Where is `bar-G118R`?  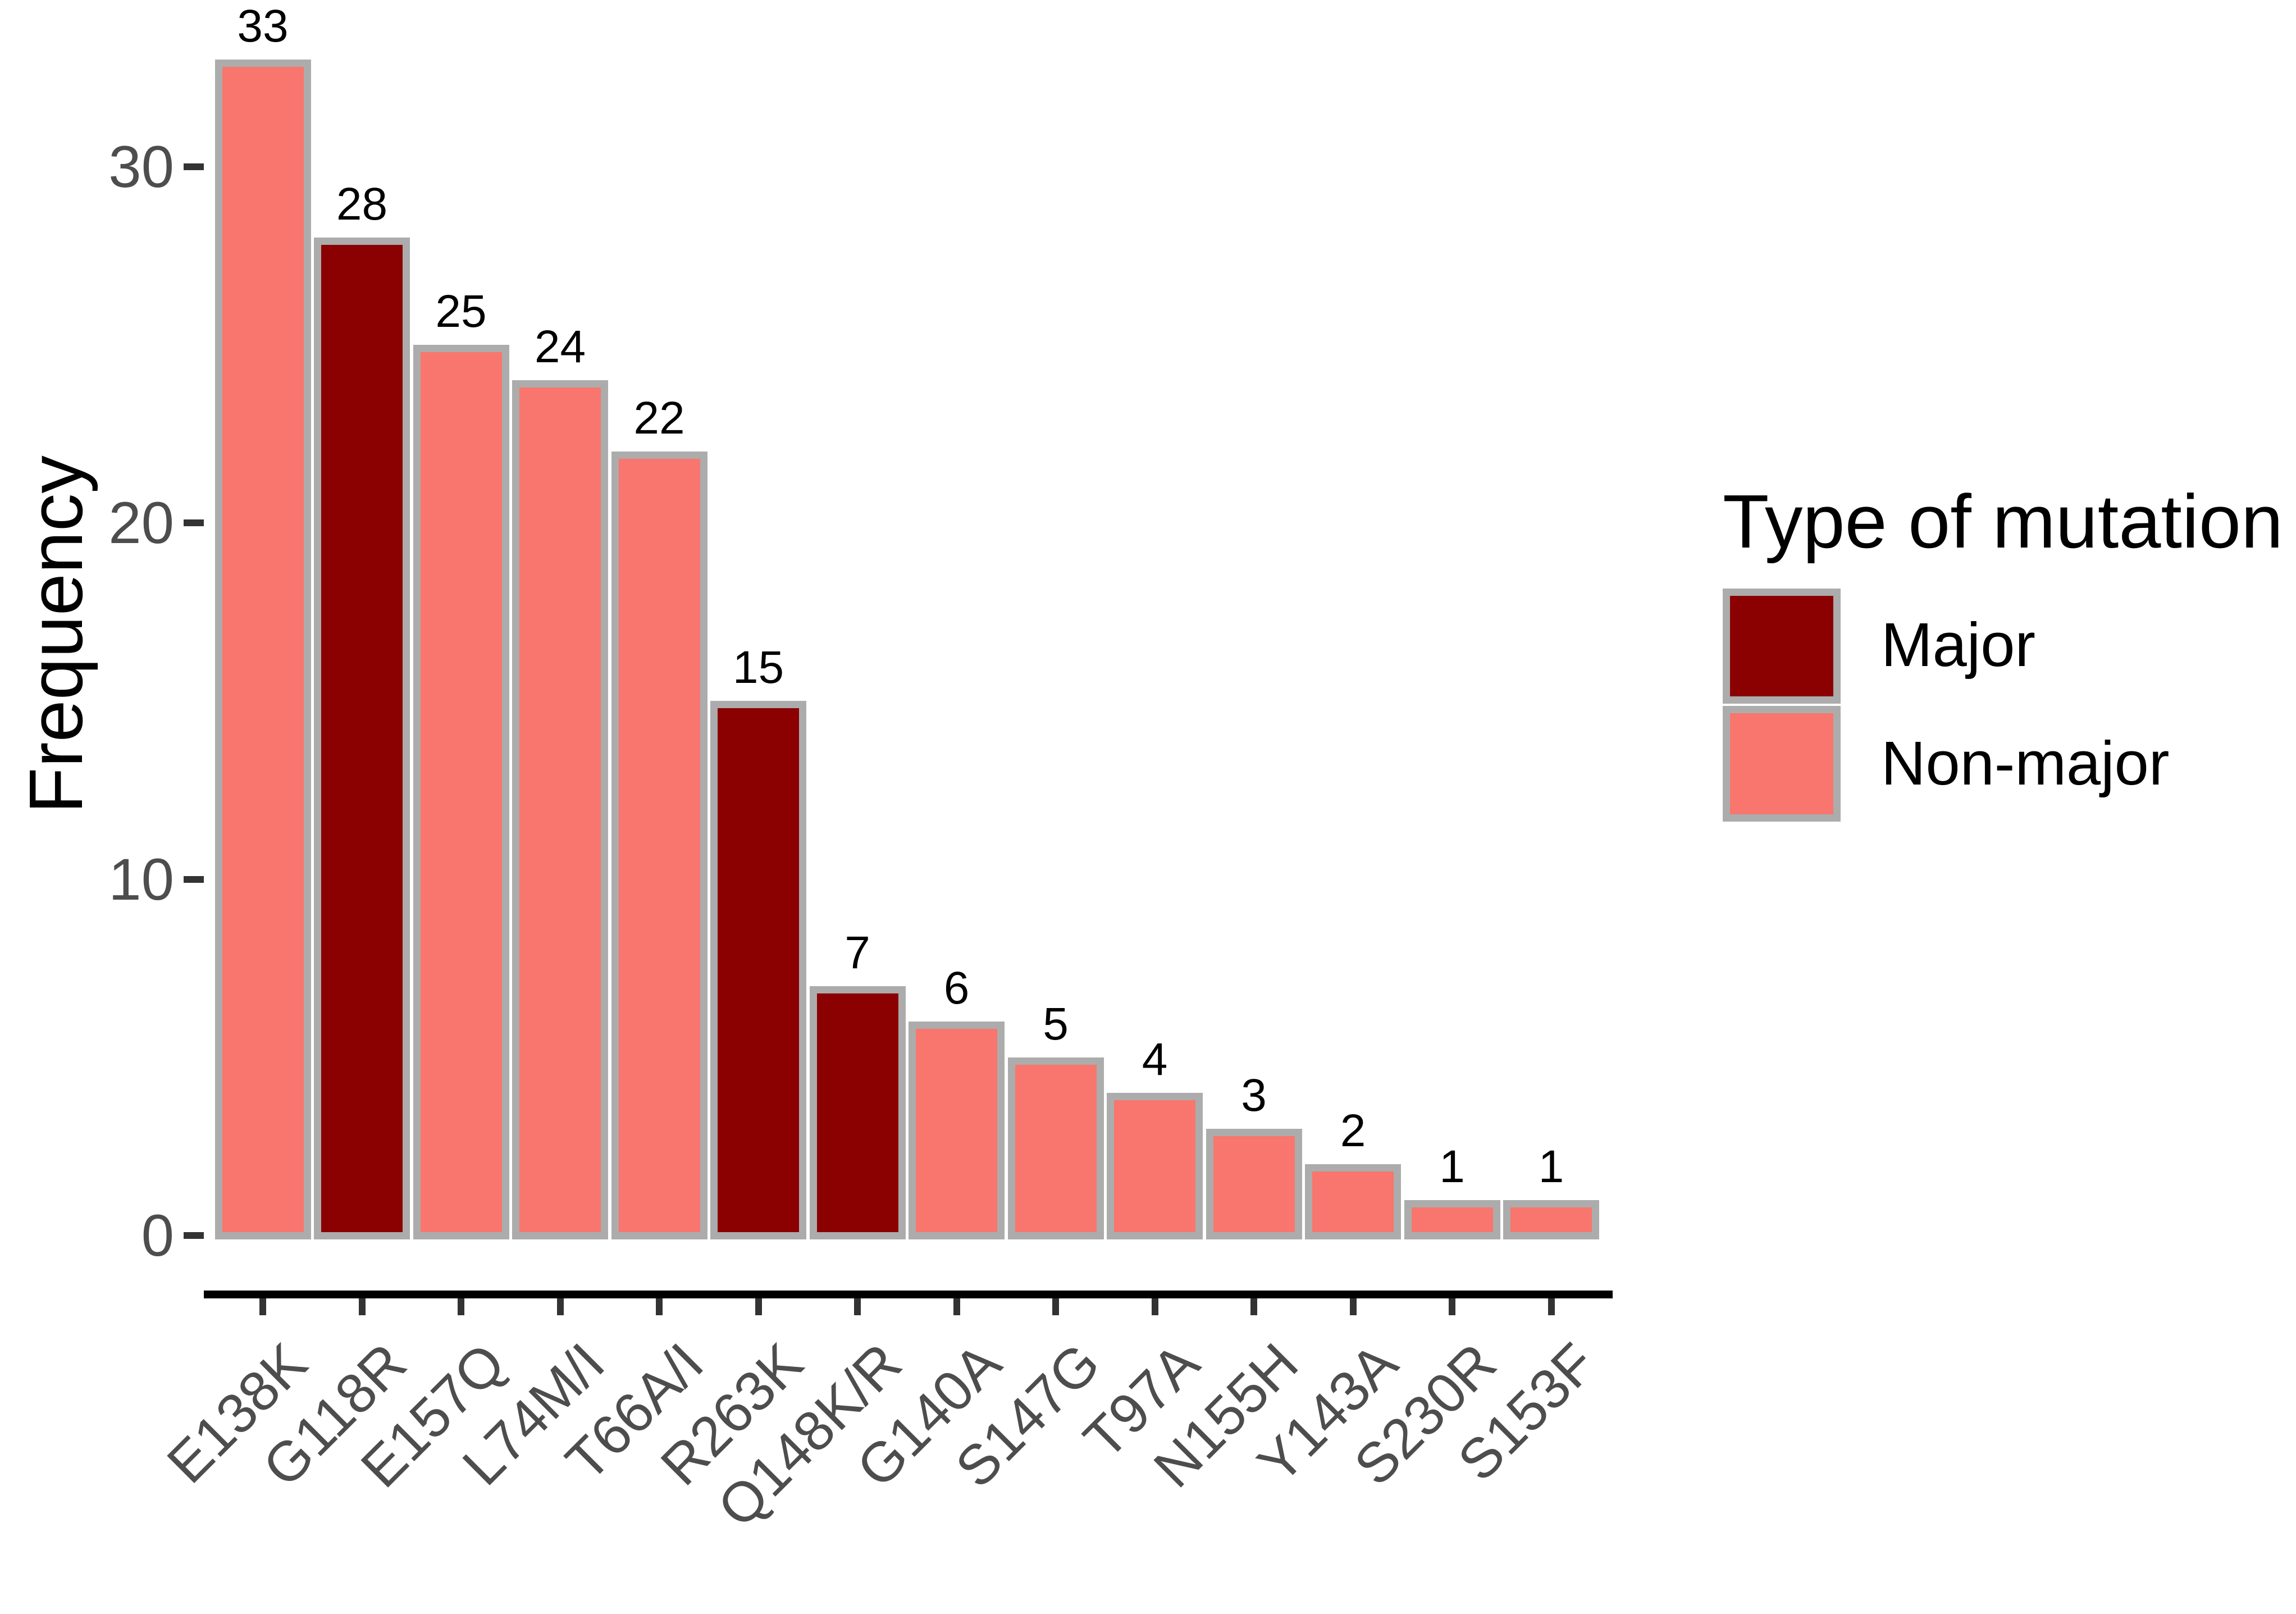 bar-G118R is located at coordinates (362, 738).